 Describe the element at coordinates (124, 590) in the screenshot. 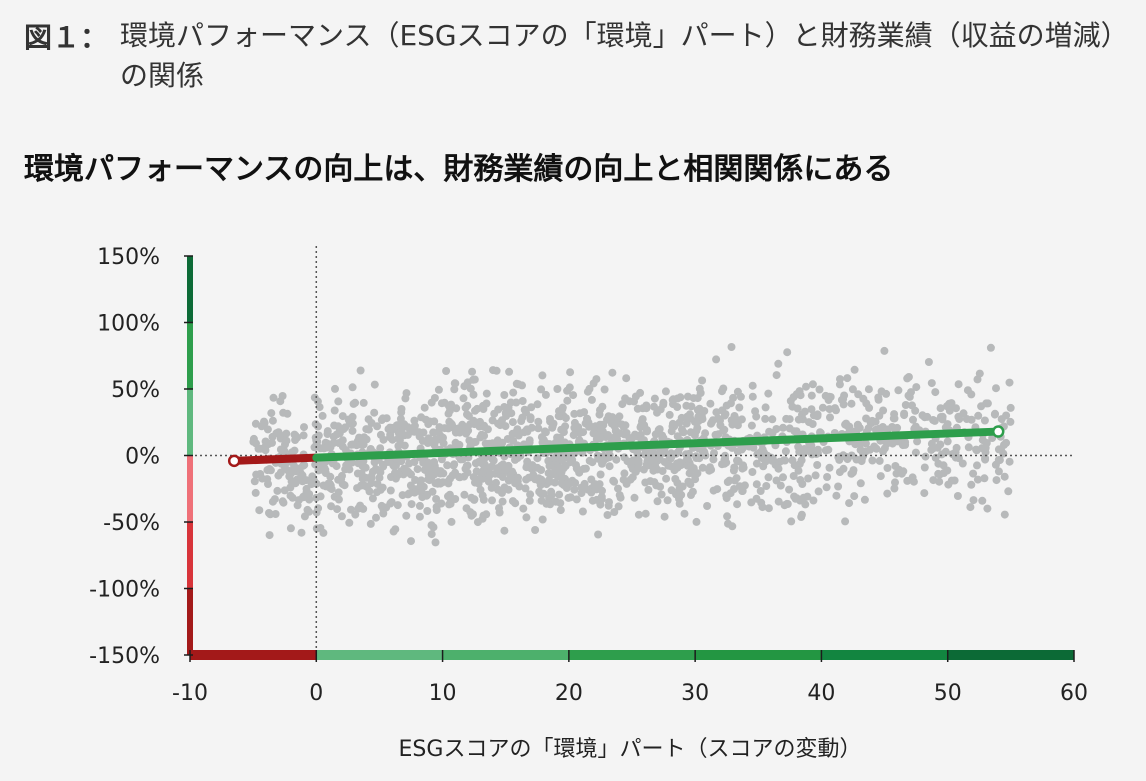

I see `y-tick-label: -100%` at that location.